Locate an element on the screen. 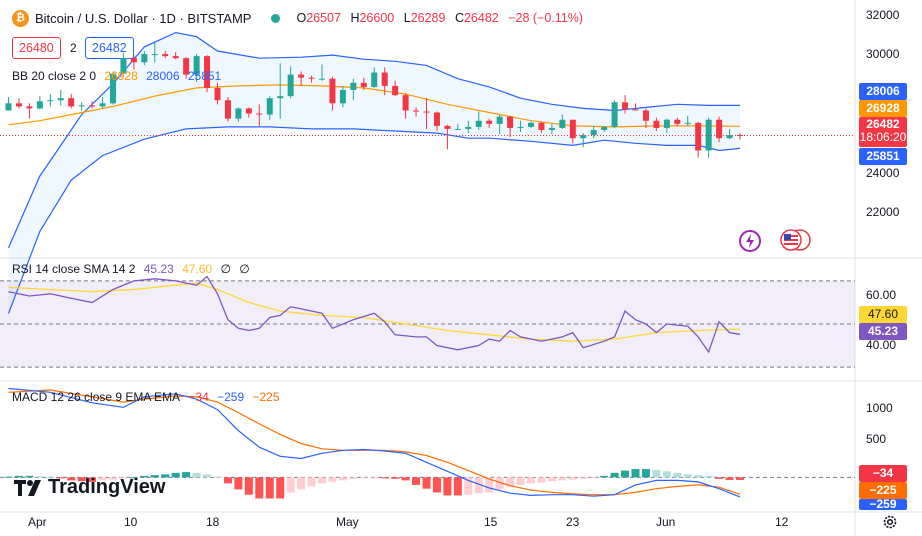  spread-value: 2 is located at coordinates (73, 48).